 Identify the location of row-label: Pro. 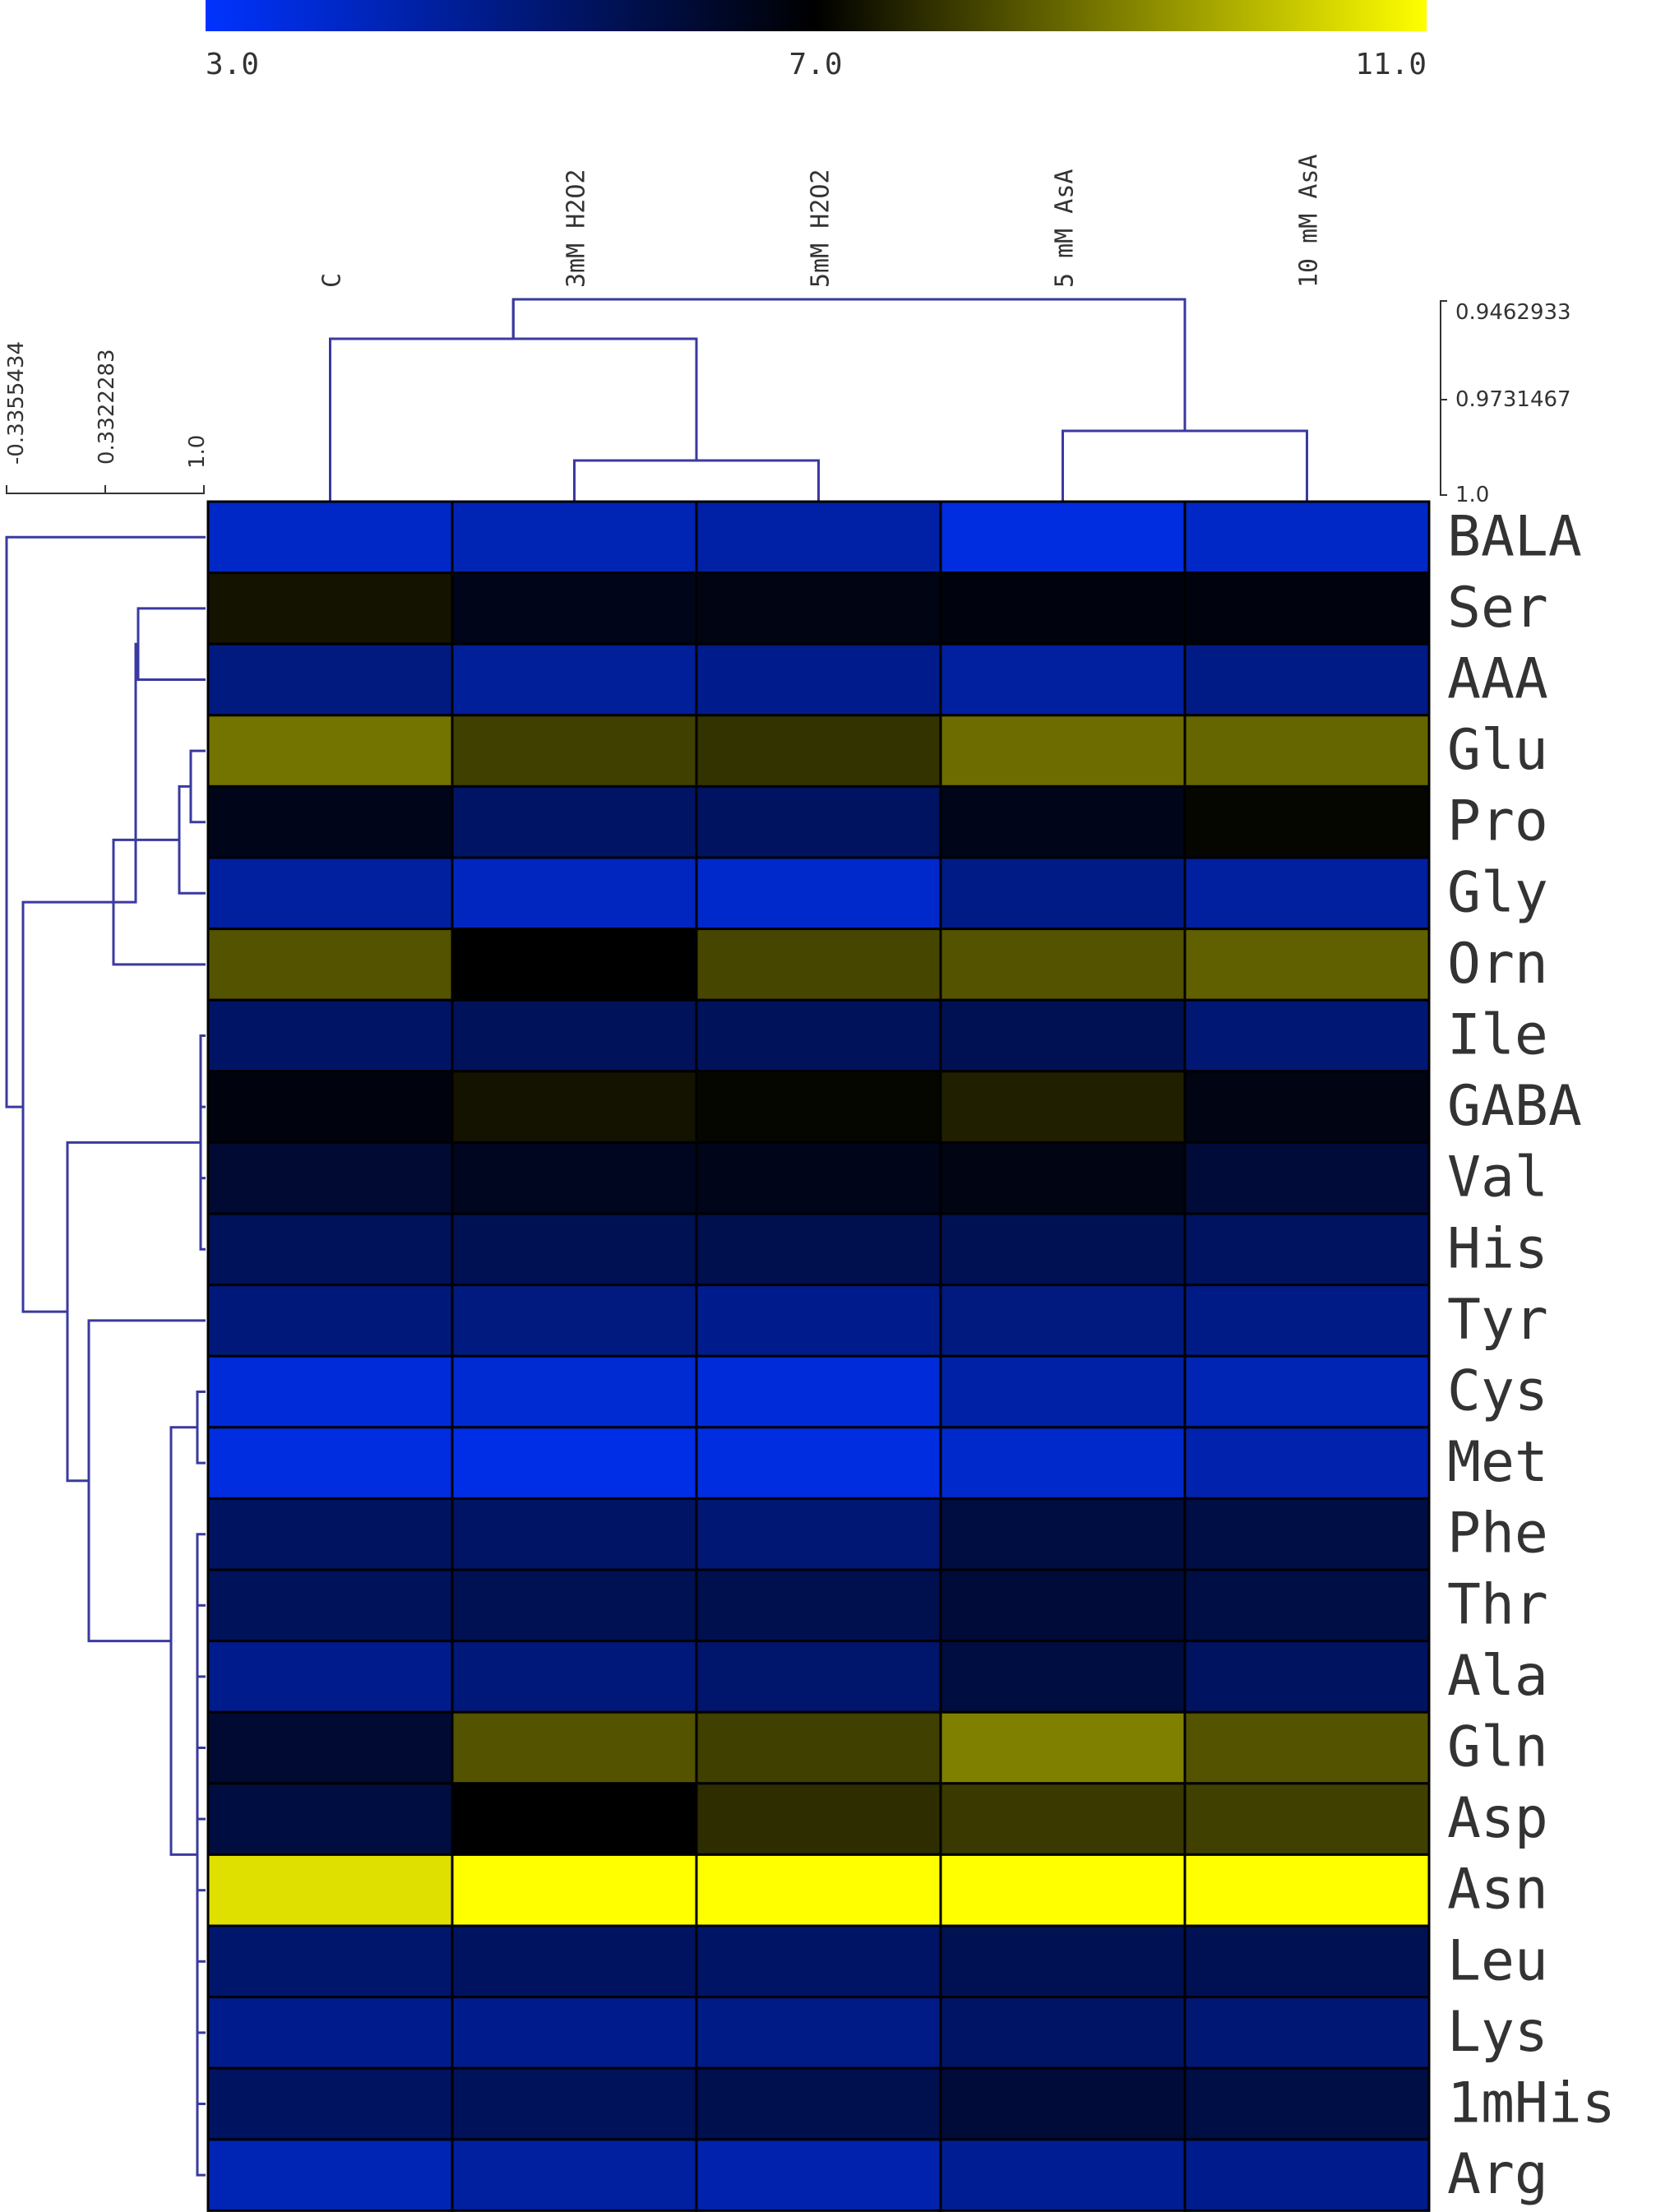
(1497, 821).